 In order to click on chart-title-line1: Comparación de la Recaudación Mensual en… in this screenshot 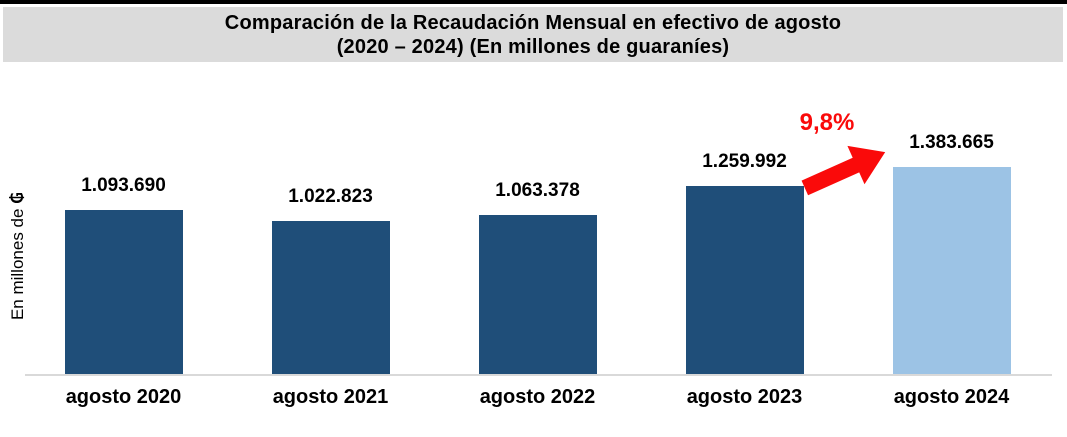, I will do `click(533, 23)`.